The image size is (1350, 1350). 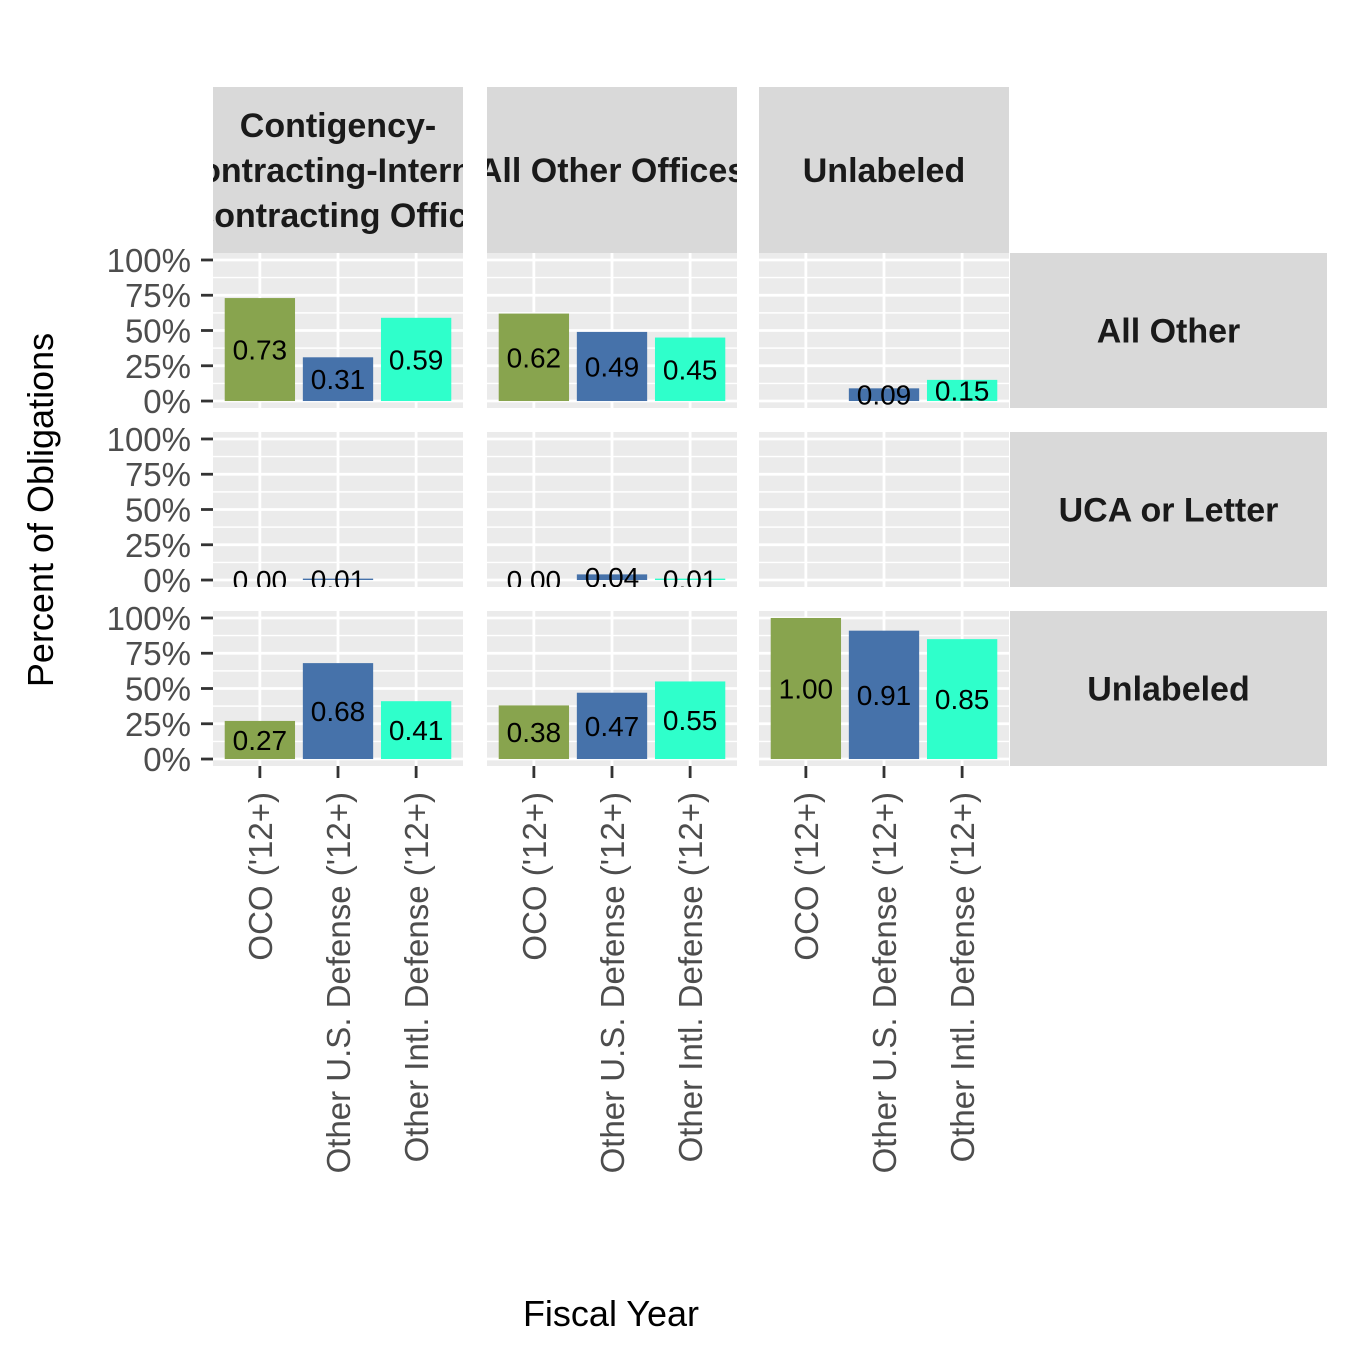 I want to click on column-strip-label: All Other Offices, so click(x=612, y=171).